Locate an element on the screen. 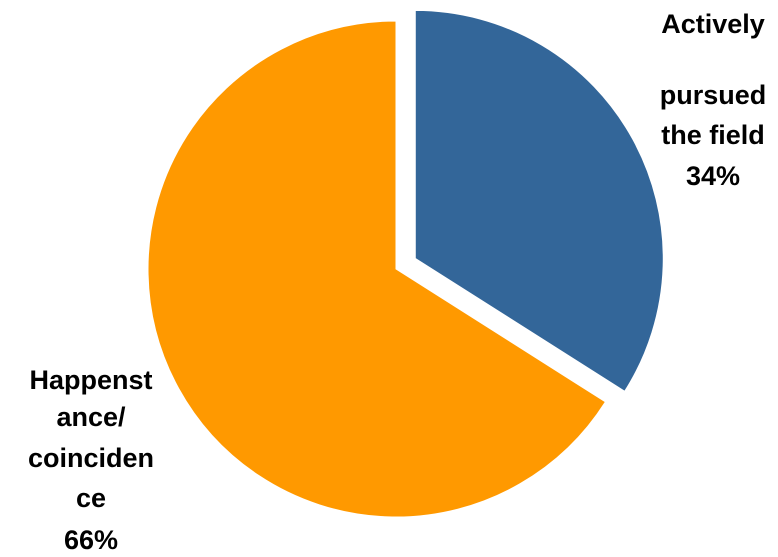 This screenshot has height=557, width=778. slice-label-happenstance-line-4: ce is located at coordinates (91, 498).